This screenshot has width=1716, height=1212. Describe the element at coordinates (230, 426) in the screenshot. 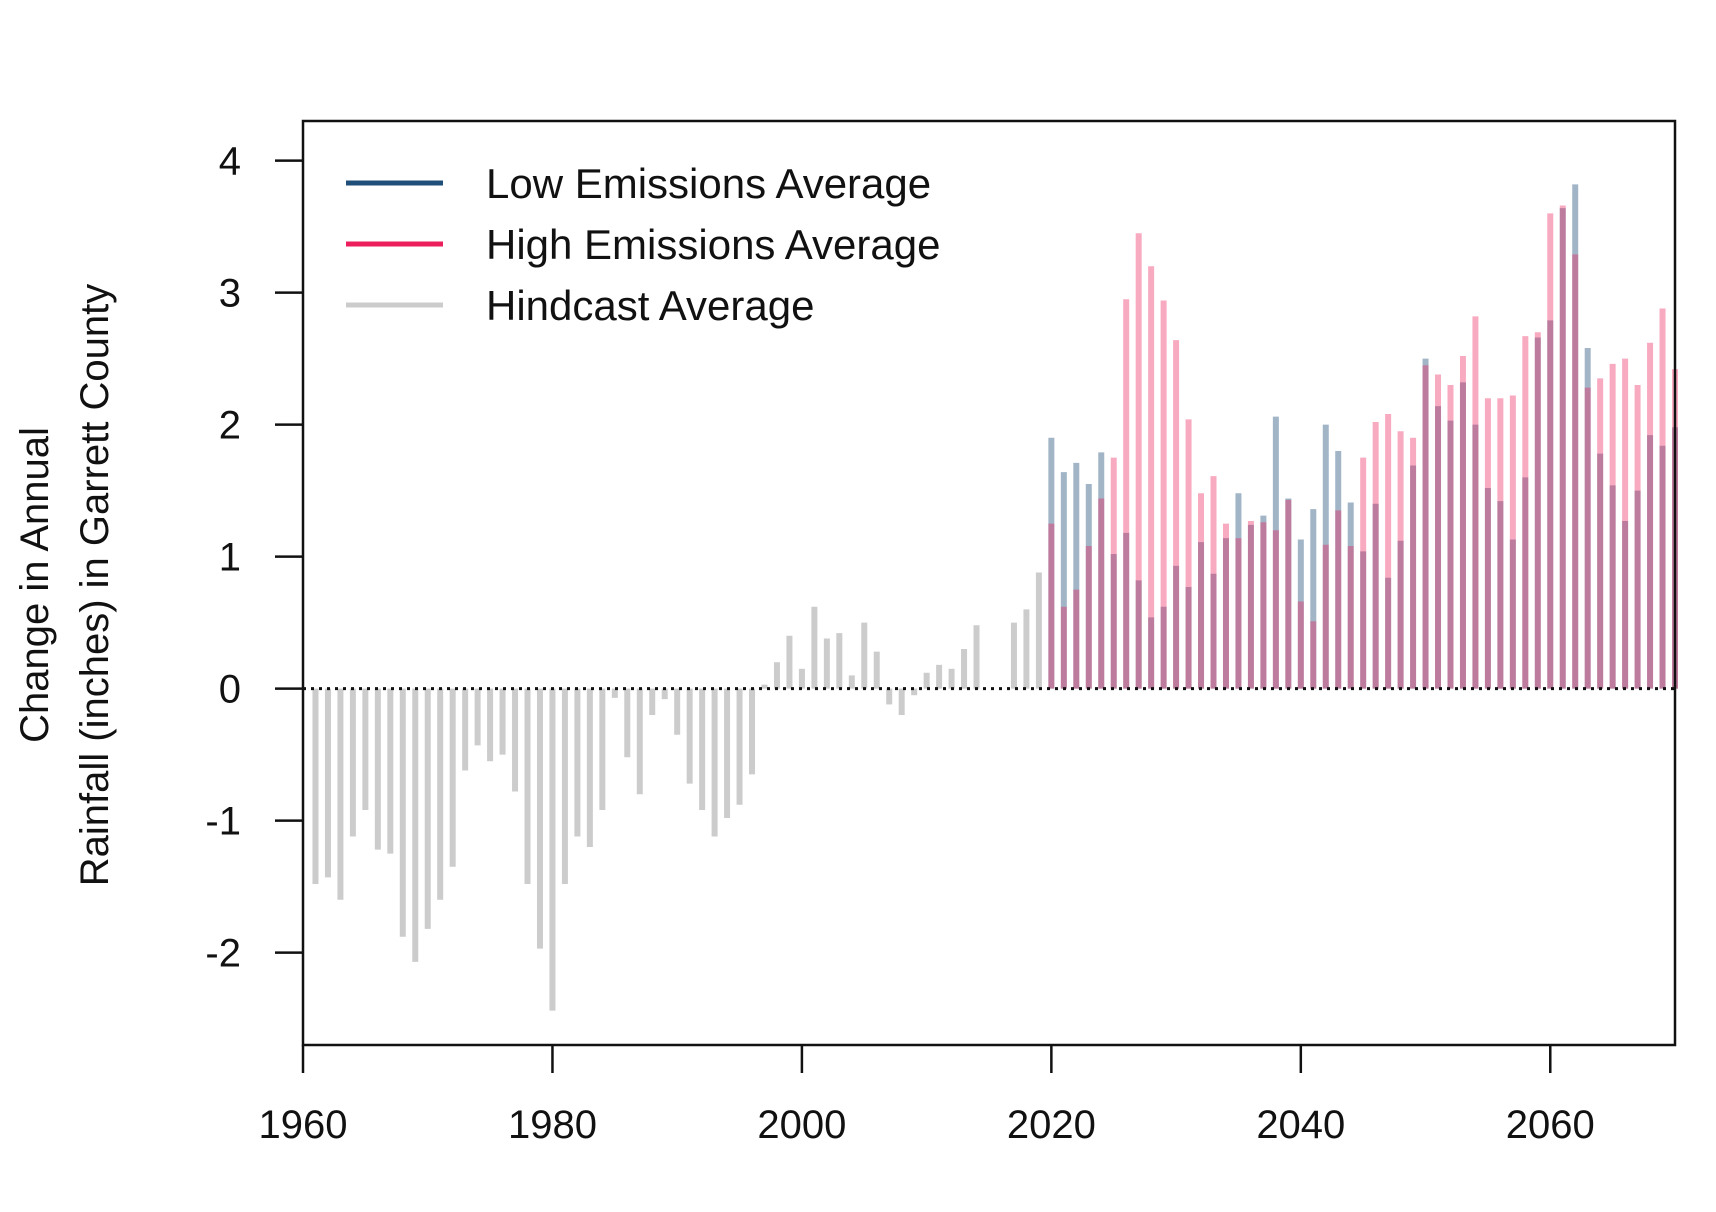

I see `y-tick-label: 2` at that location.